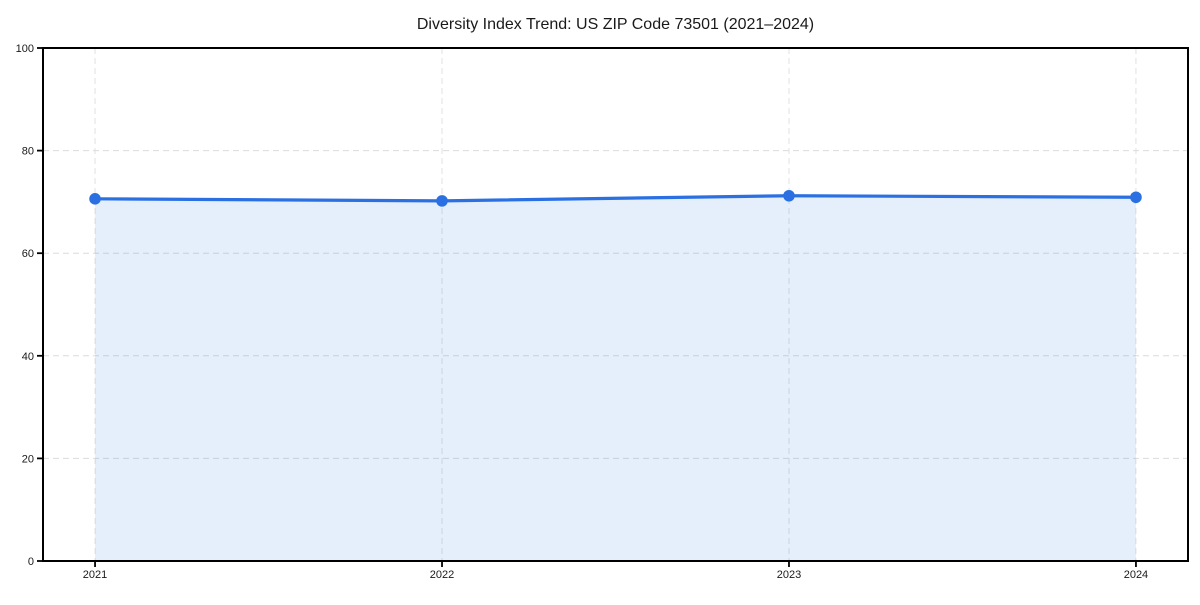 This screenshot has height=605, width=1200. I want to click on y-tick-label: 100, so click(25, 49).